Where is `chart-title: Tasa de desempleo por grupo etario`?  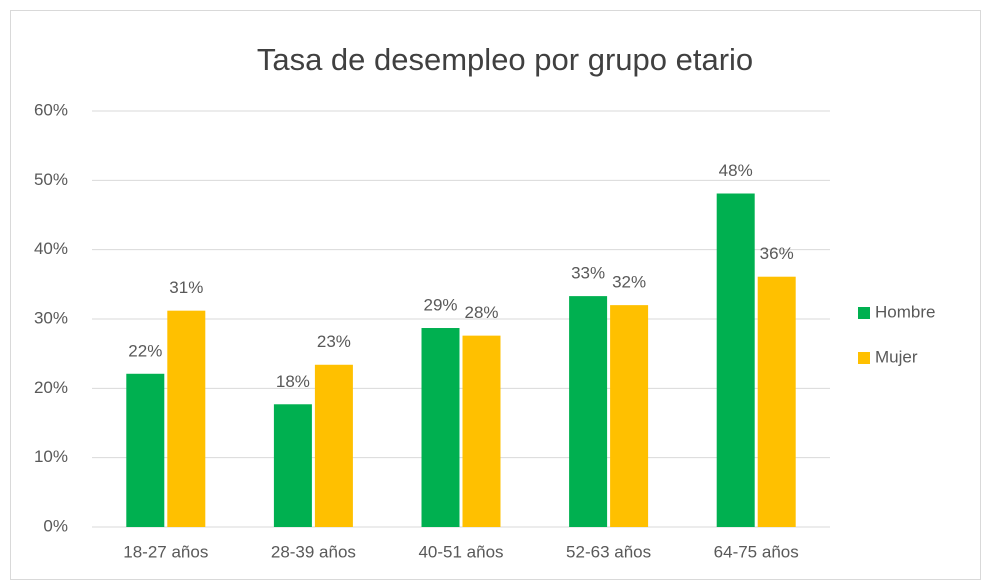 chart-title: Tasa de desempleo por grupo etario is located at coordinates (505, 59).